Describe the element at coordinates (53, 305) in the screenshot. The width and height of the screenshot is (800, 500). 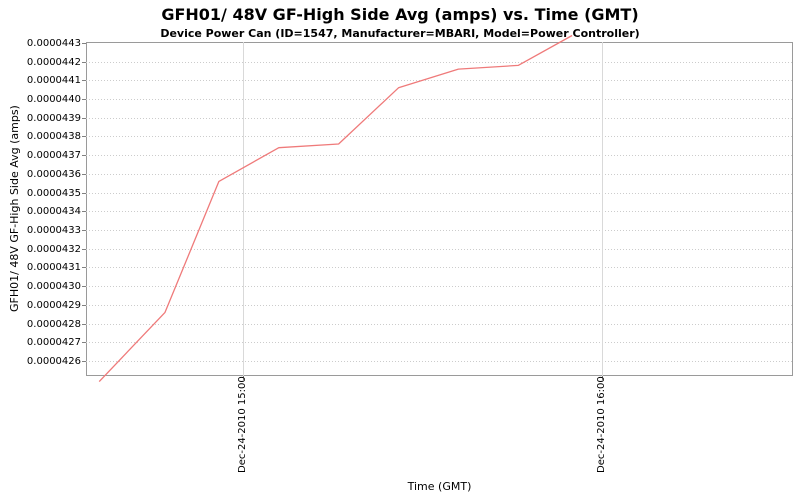
I see `y-tick-label: 0.0000429` at that location.